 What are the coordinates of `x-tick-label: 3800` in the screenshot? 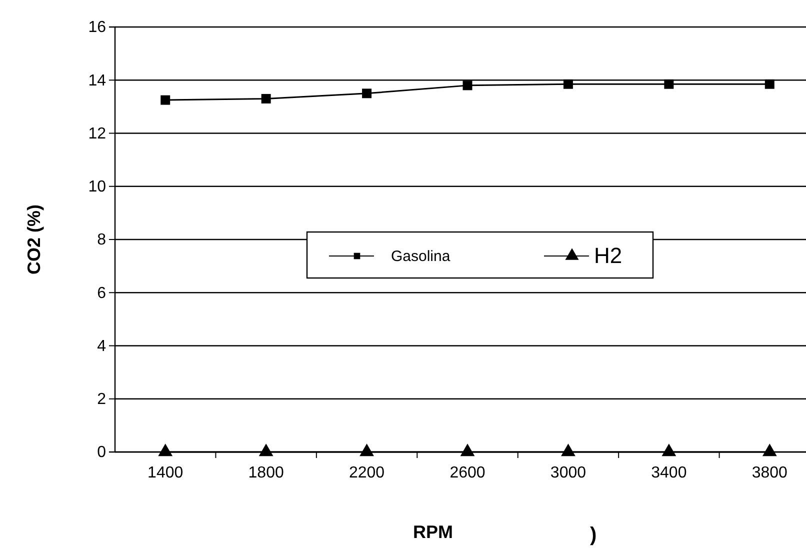 It's located at (770, 473).